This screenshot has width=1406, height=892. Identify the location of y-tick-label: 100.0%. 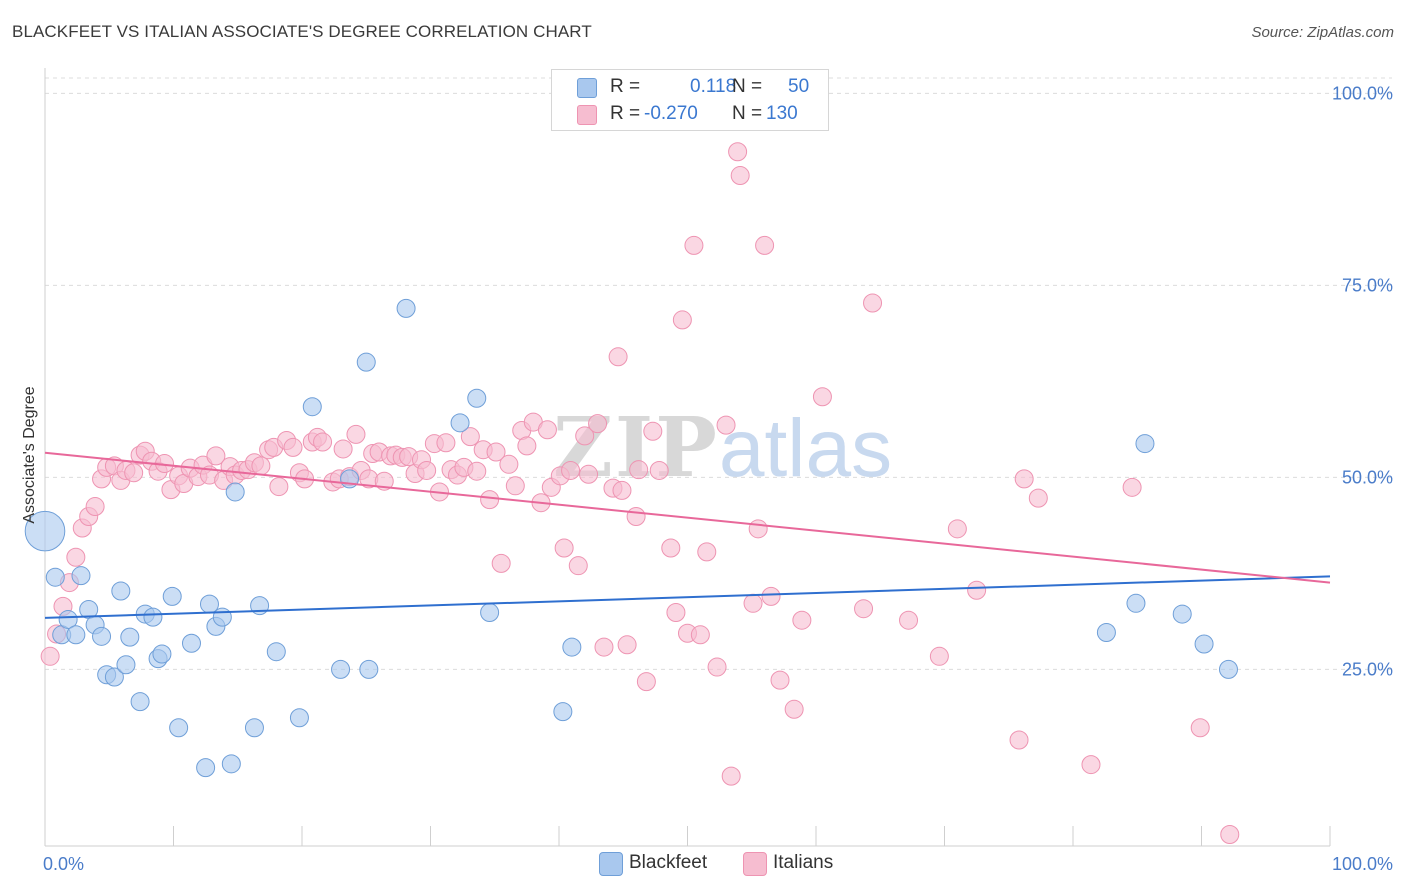
(1362, 93).